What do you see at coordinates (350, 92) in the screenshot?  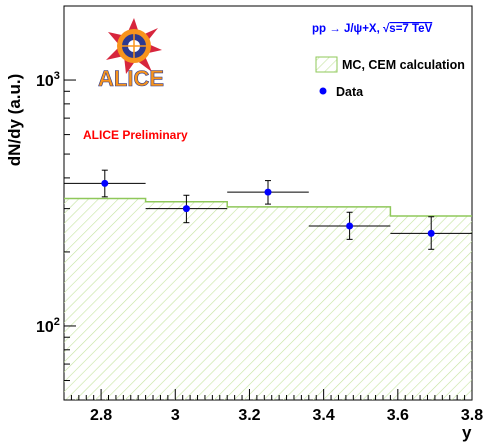 I see `legend-data-label: Data` at bounding box center [350, 92].